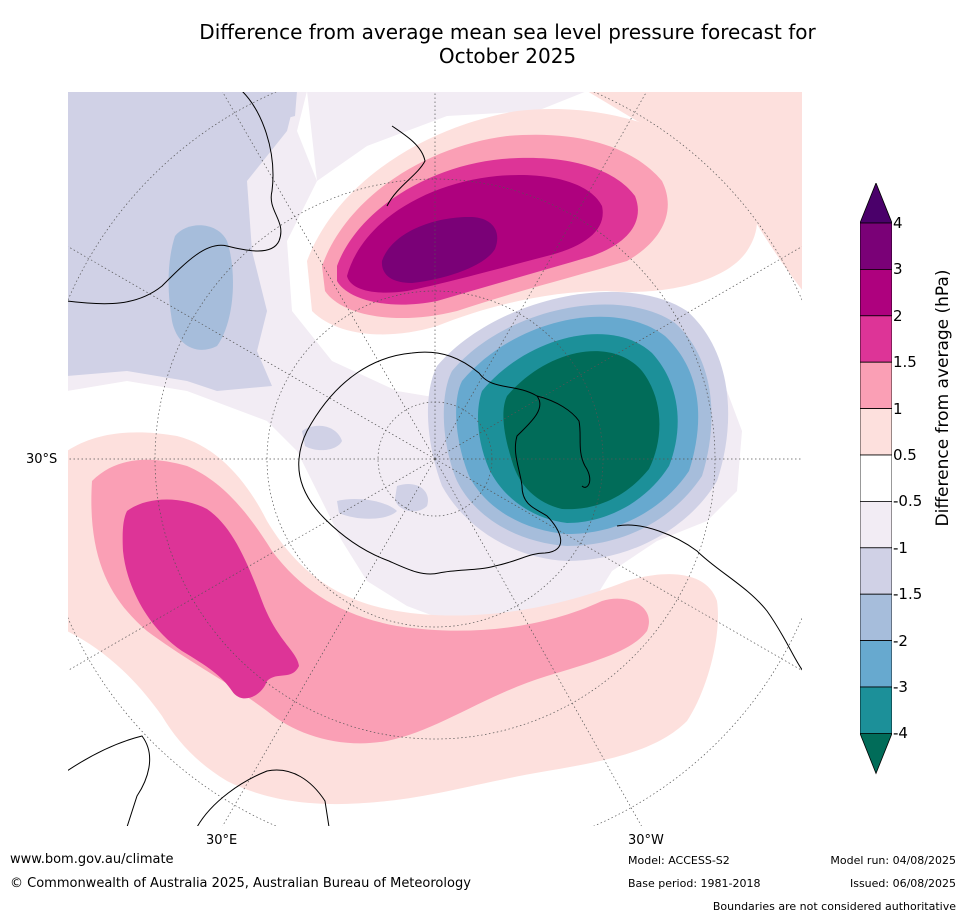  What do you see at coordinates (905, 362) in the screenshot?
I see `colorbar-tick-label: 1.5` at bounding box center [905, 362].